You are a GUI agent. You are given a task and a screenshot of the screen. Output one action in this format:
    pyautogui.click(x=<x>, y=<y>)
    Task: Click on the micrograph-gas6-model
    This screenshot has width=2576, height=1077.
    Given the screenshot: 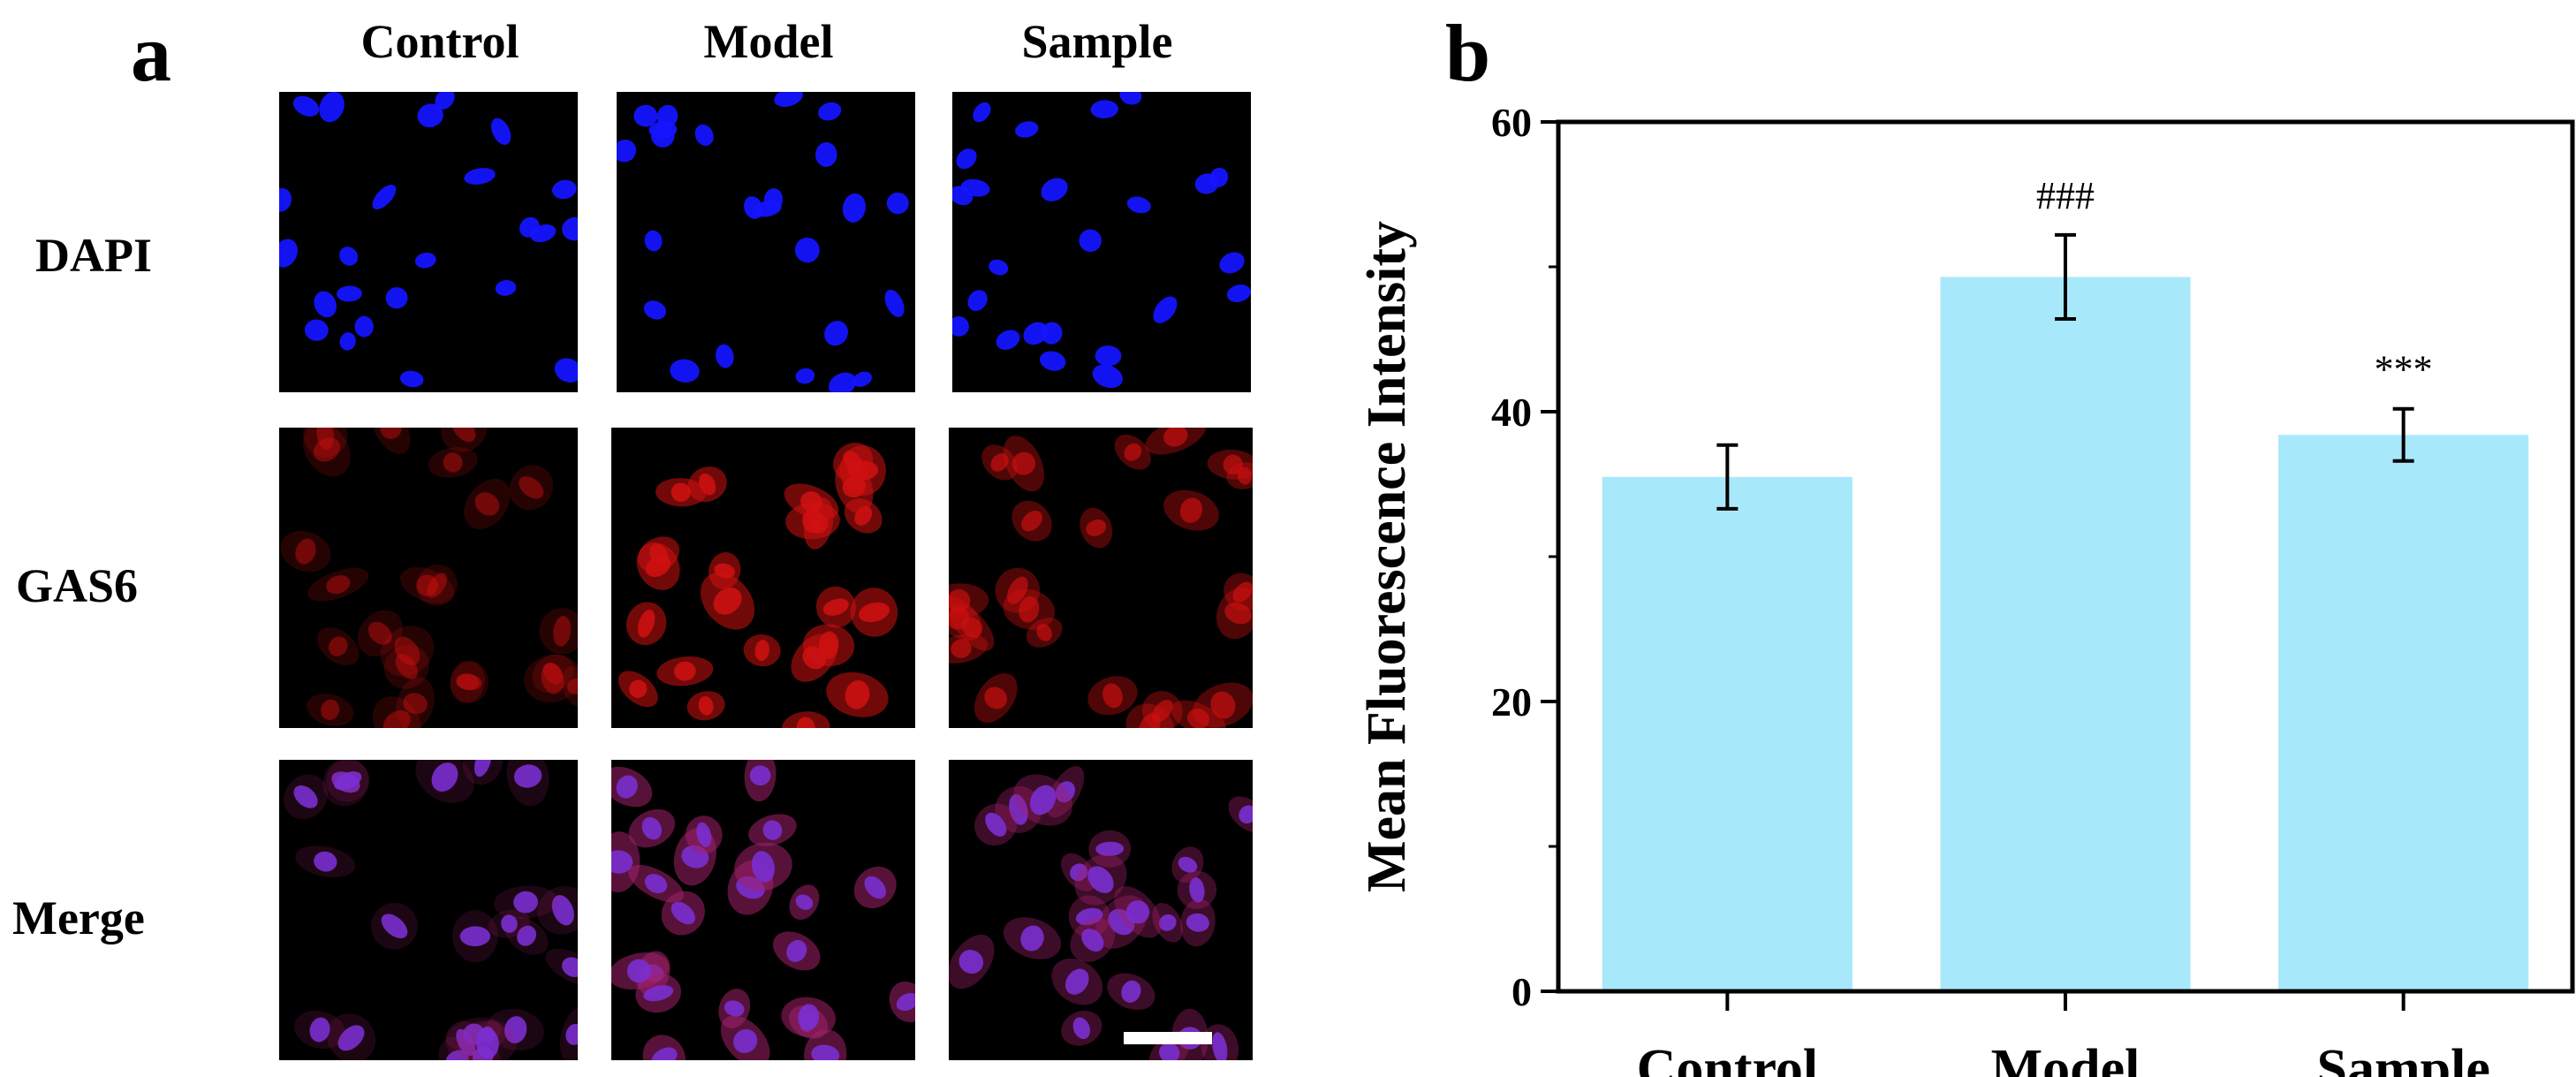 What is the action you would take?
    pyautogui.click(x=763, y=578)
    